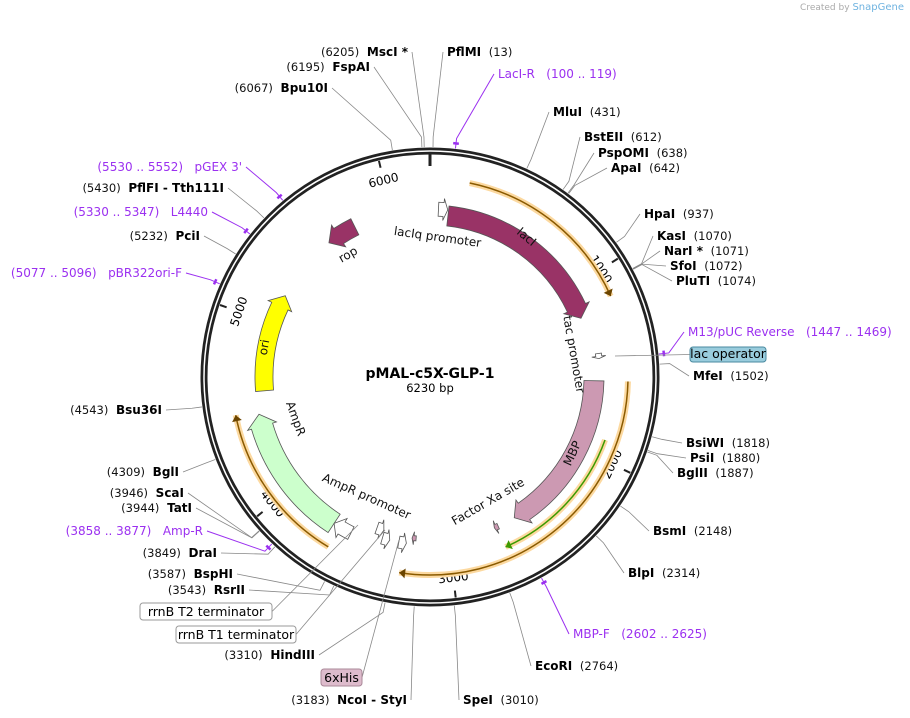 The height and width of the screenshot is (718, 910). What do you see at coordinates (559, 452) in the screenshot?
I see `feature-mbp` at bounding box center [559, 452].